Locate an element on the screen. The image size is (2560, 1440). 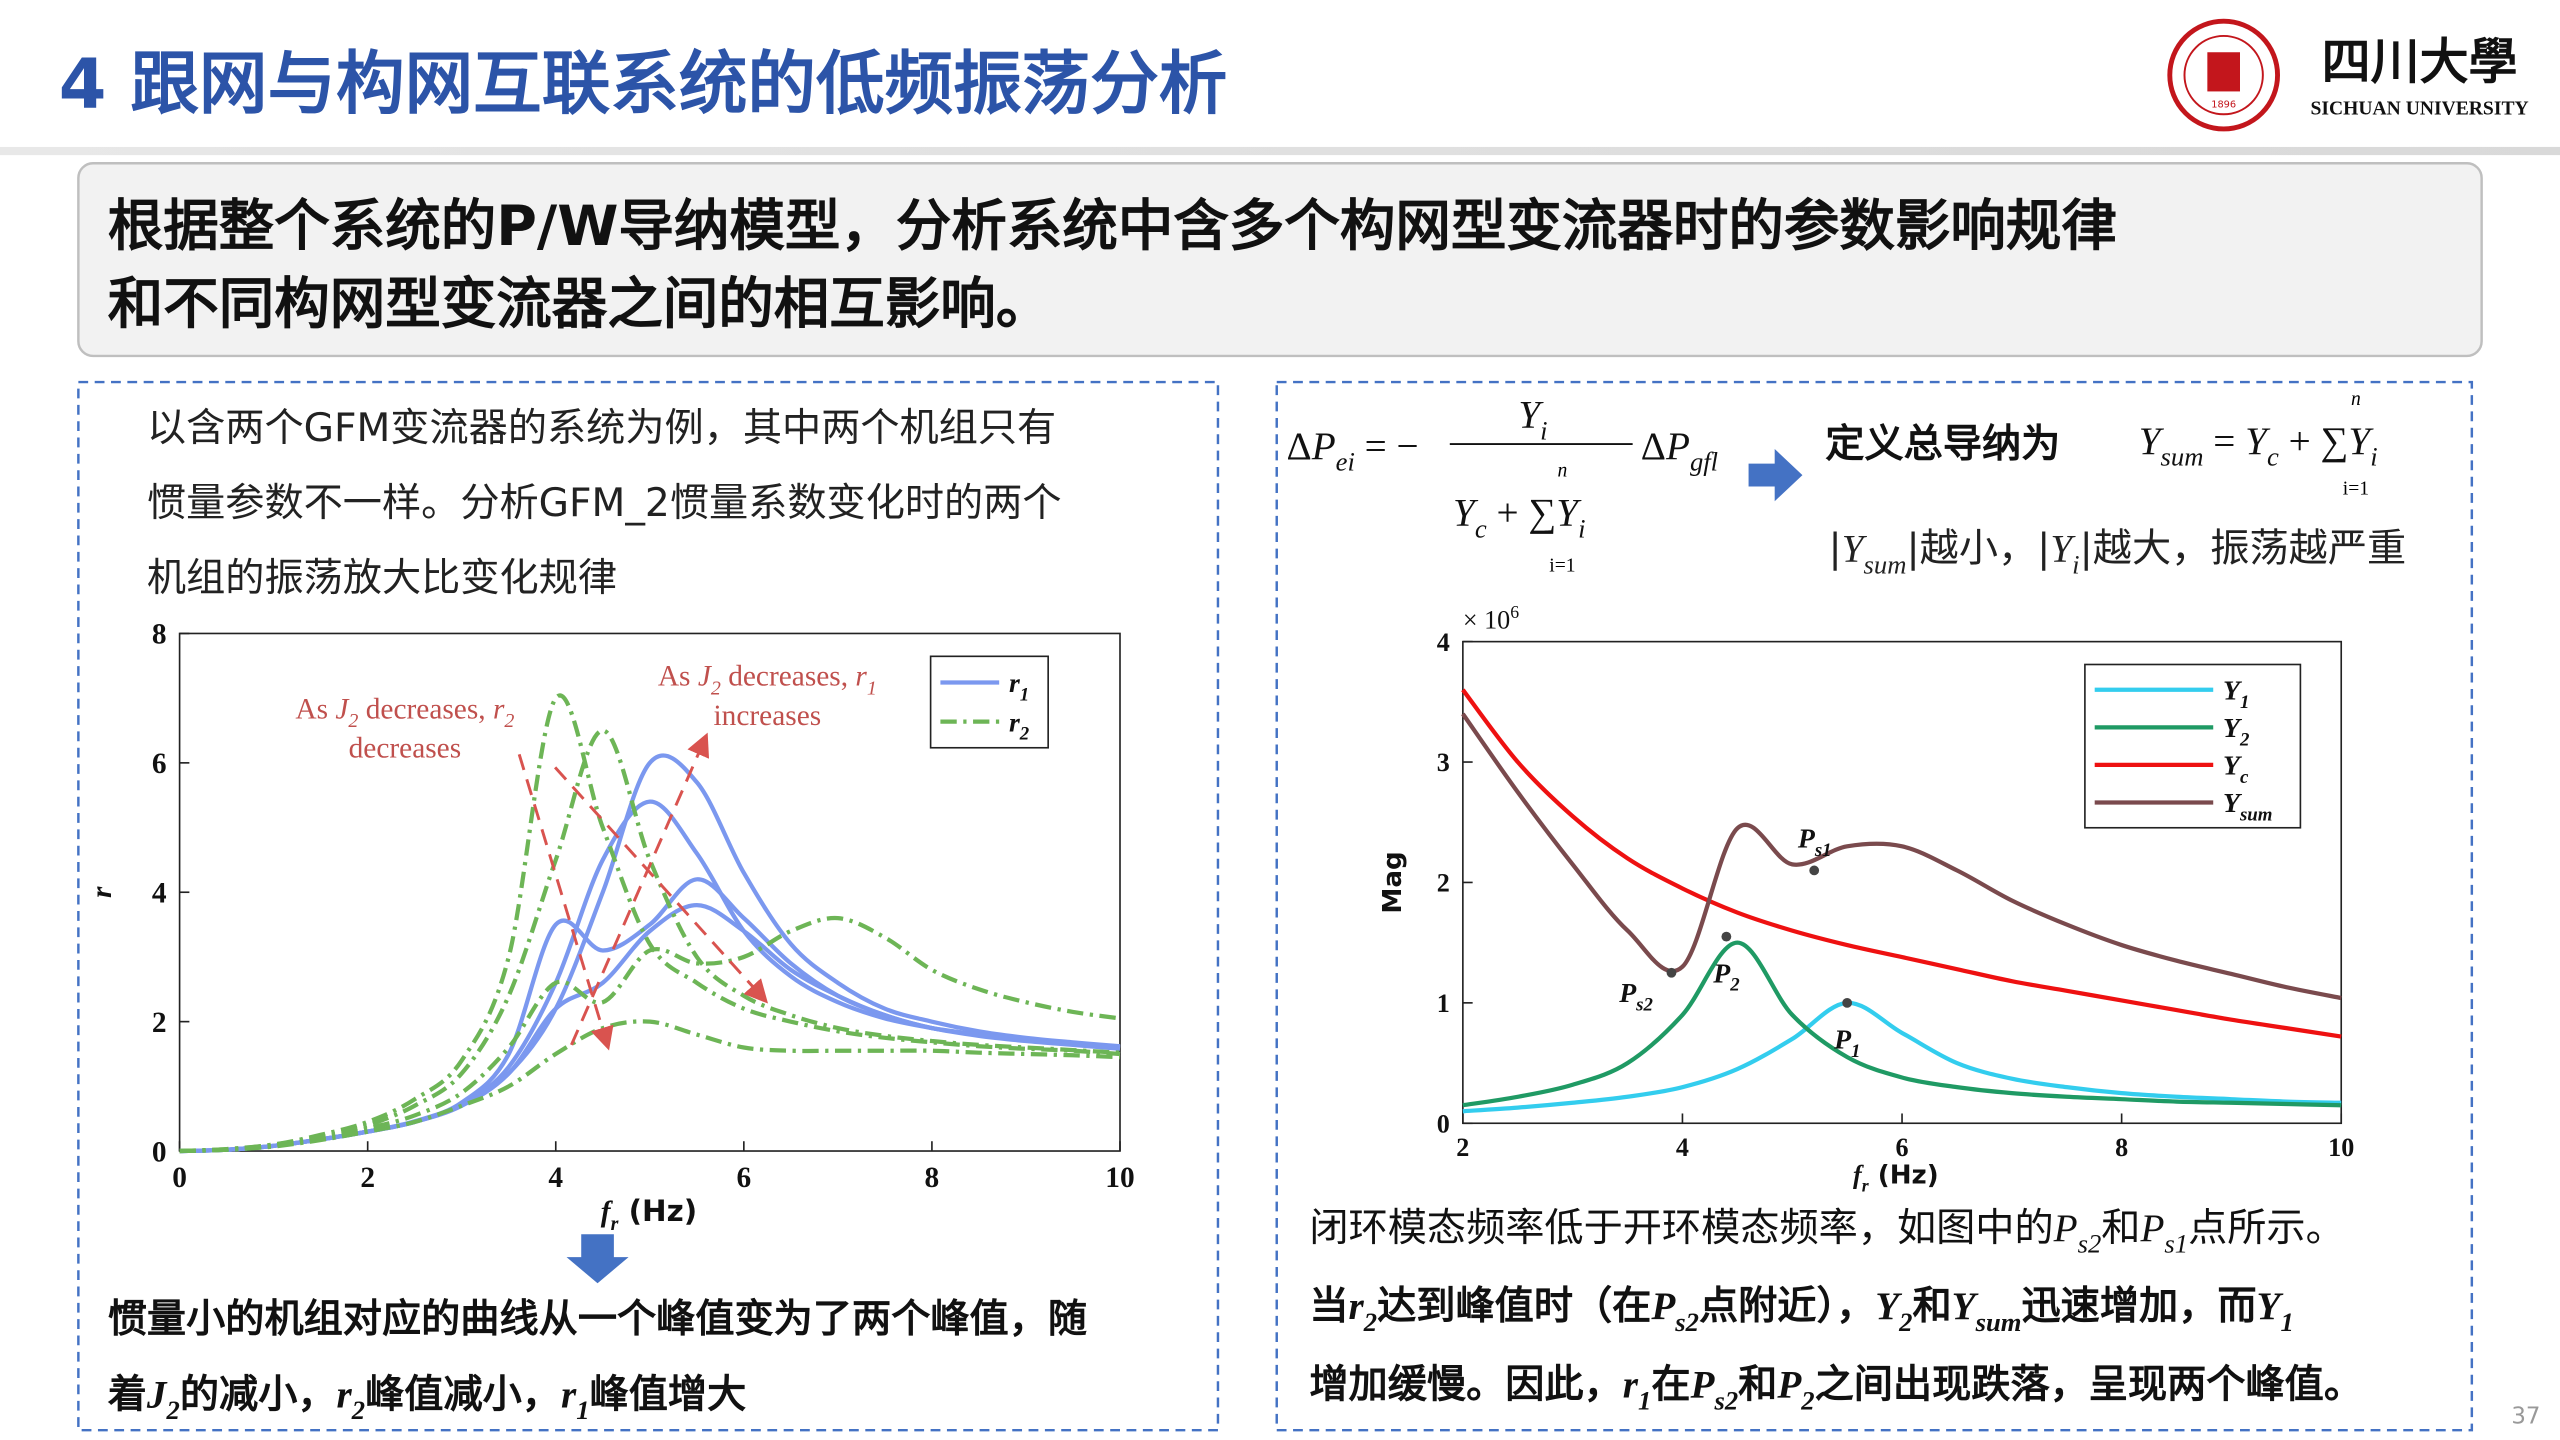
text-span: 峰值增大 is located at coordinates (668, 1394).